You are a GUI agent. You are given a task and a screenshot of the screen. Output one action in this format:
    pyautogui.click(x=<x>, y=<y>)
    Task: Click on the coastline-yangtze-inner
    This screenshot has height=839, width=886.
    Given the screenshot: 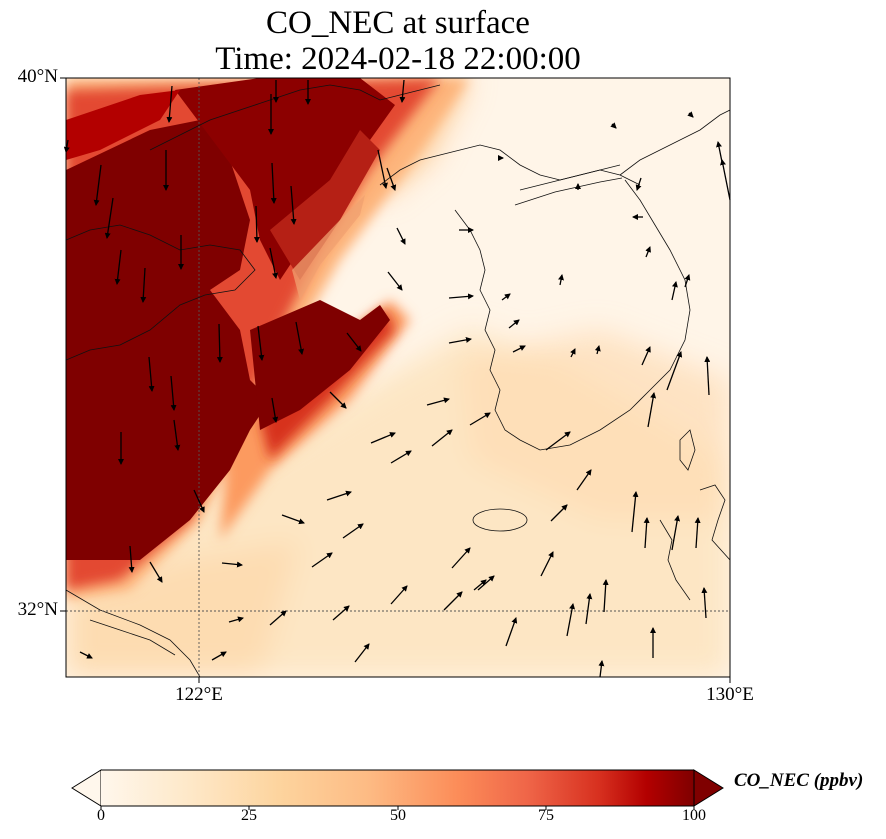 What is the action you would take?
    pyautogui.click(x=132, y=637)
    